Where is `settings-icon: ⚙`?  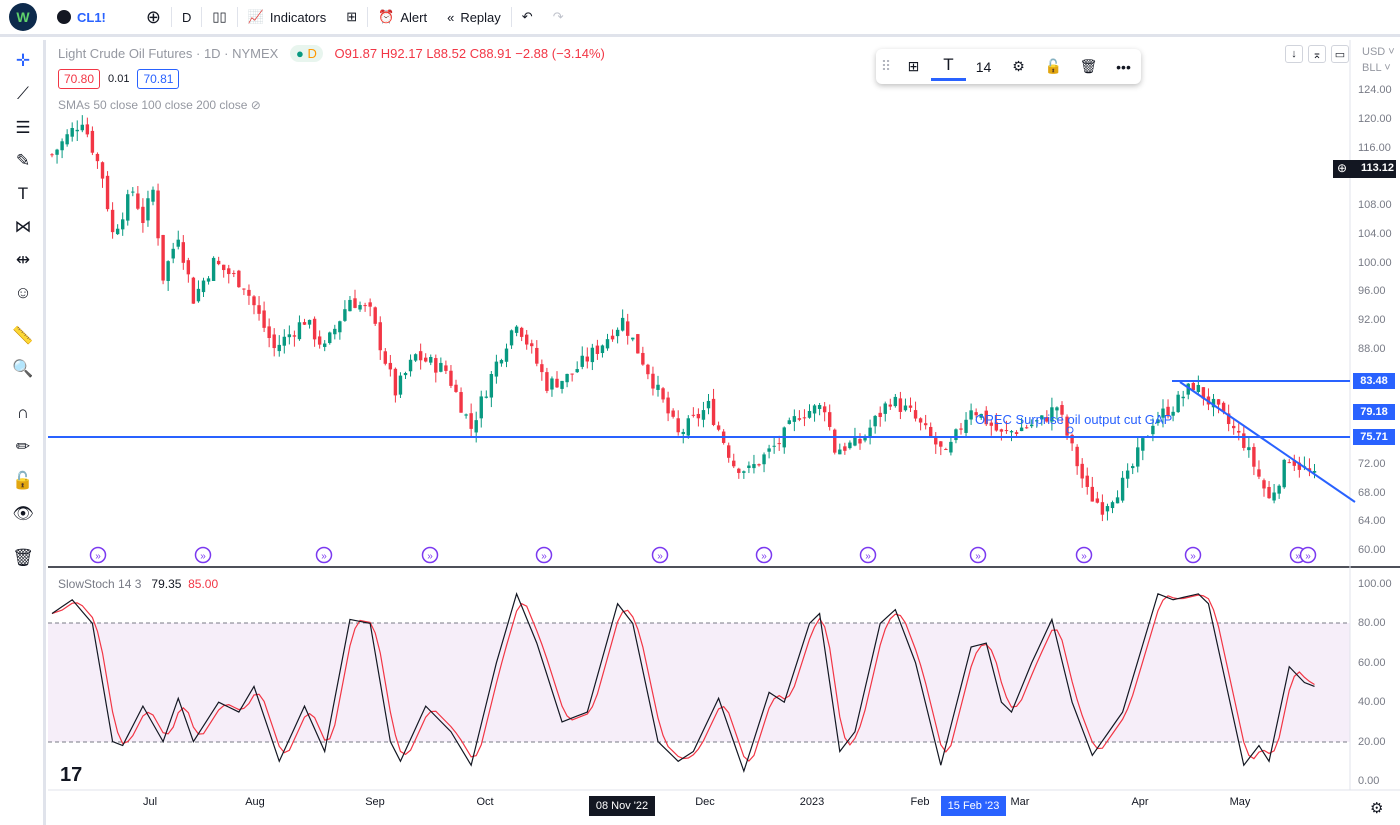
settings-icon: ⚙ is located at coordinates (1018, 66).